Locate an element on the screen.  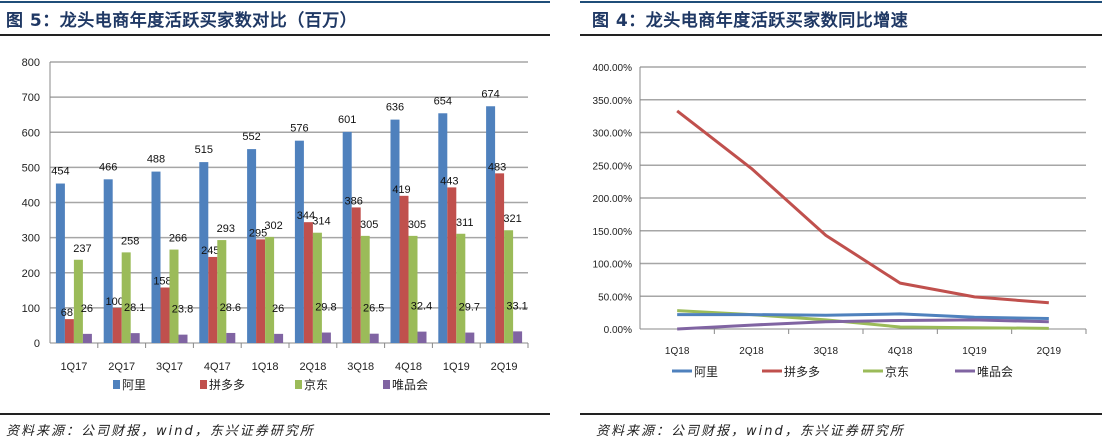
data-label: 601 is located at coordinates (347, 120).